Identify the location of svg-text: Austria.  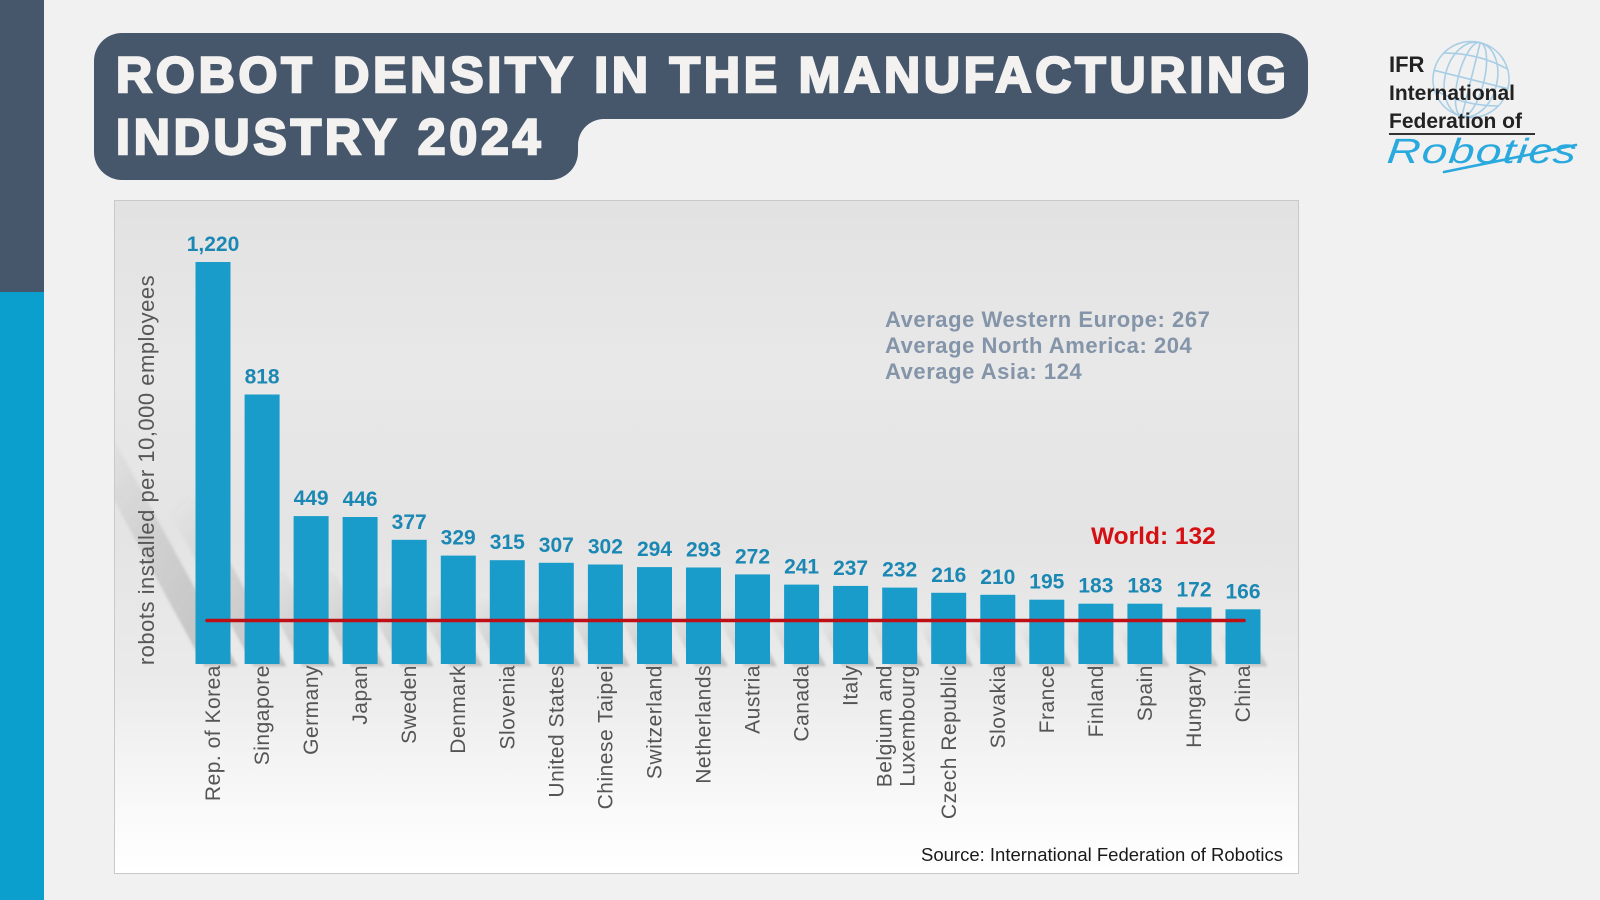
(753, 699).